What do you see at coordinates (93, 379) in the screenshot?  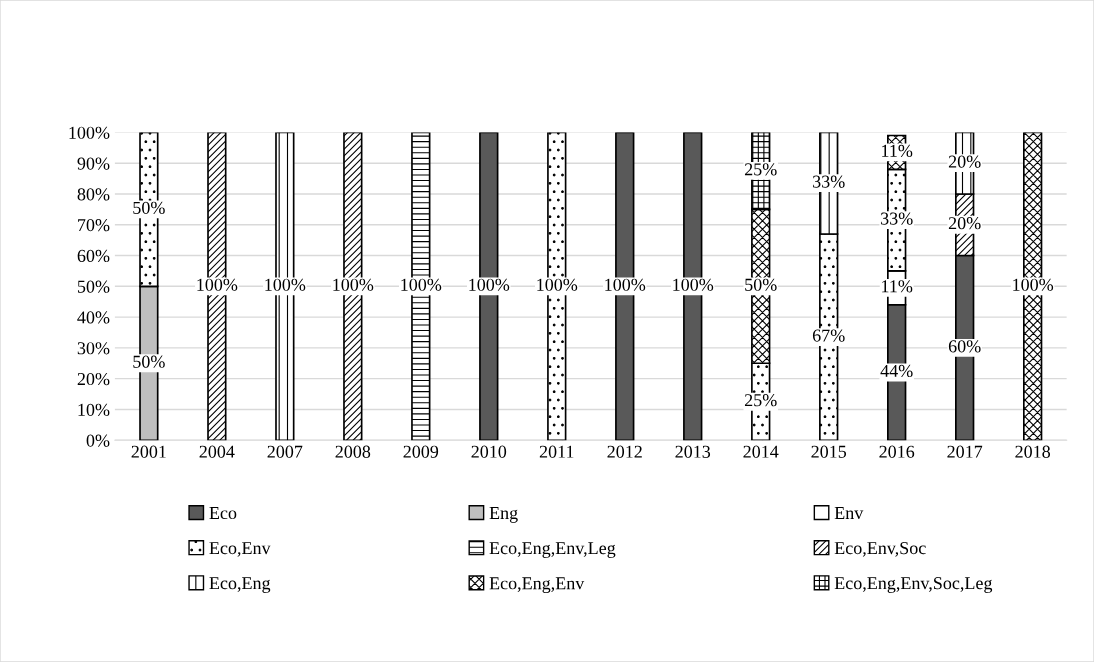 I see `y-tick-label: 20%` at bounding box center [93, 379].